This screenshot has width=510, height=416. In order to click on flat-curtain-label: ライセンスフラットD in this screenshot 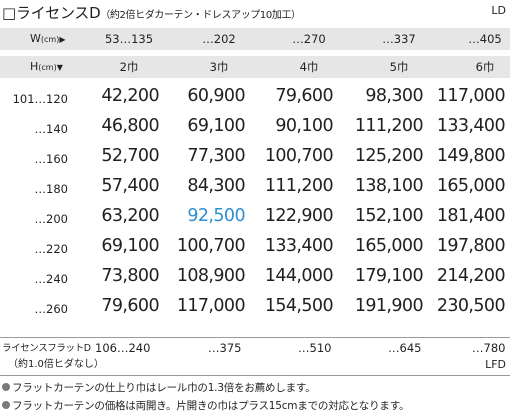, I will do `click(46, 348)`.